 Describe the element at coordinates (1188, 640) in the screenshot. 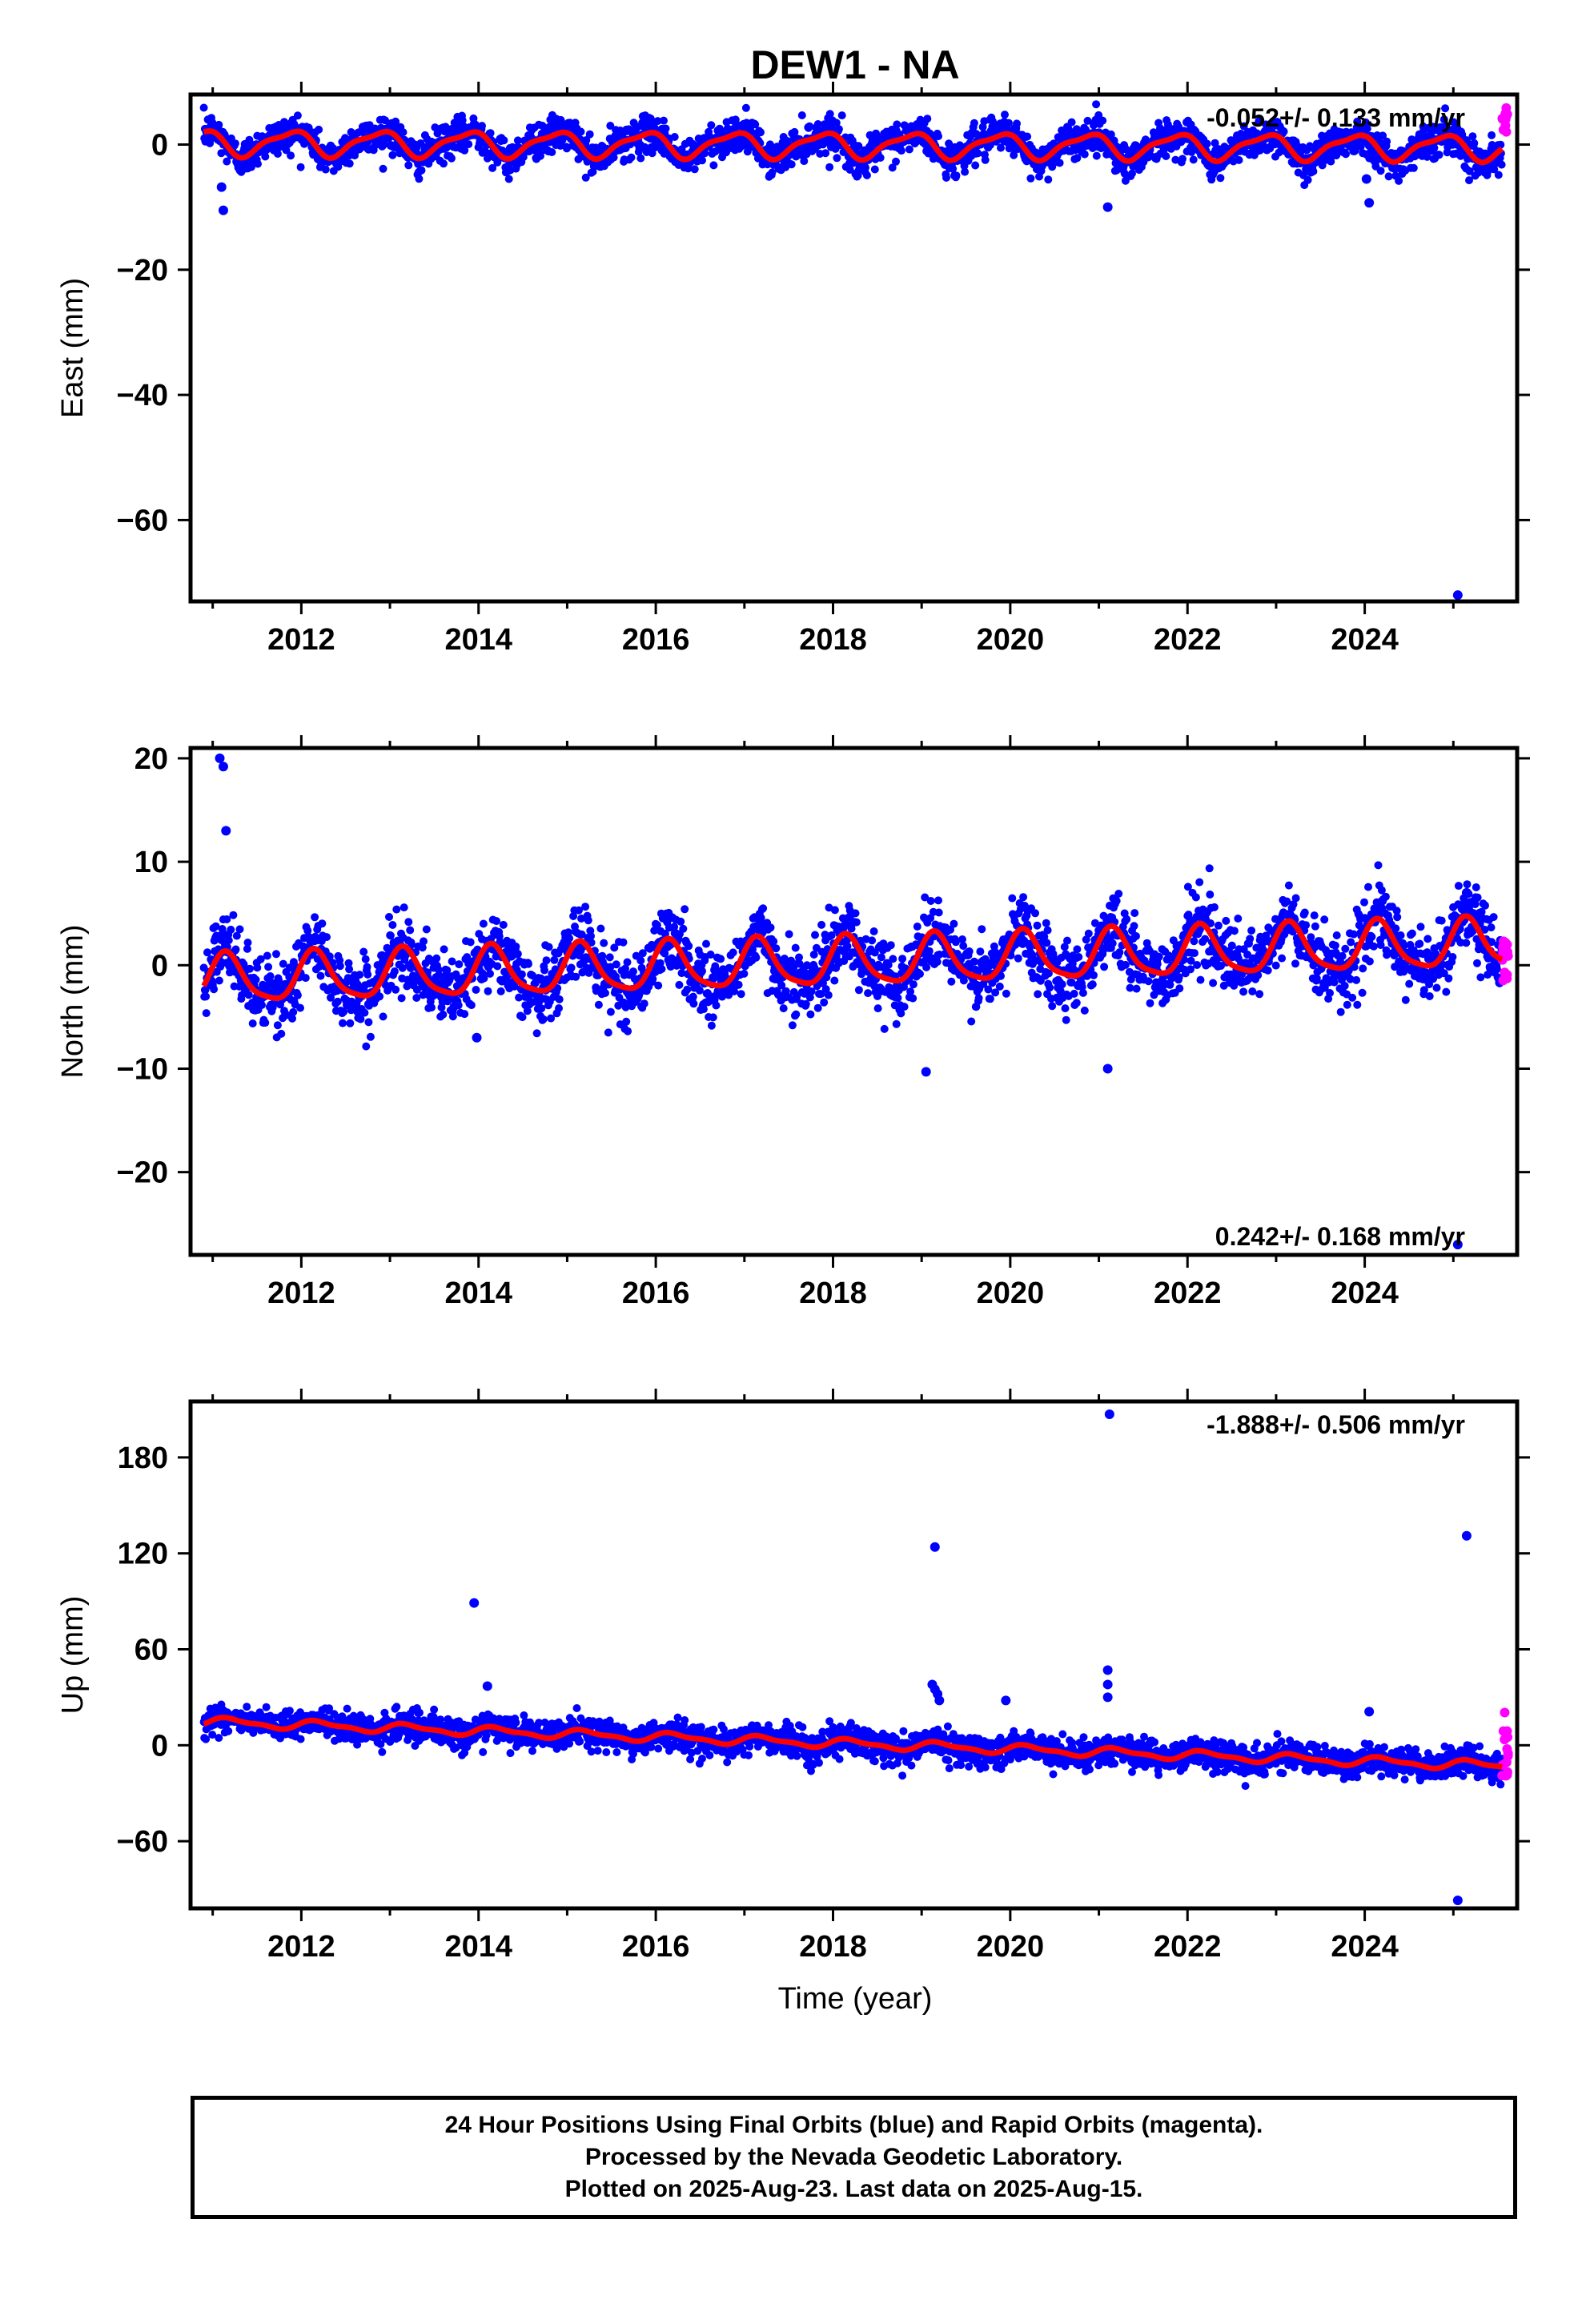

I see `east-x-tick-label: 2022` at that location.